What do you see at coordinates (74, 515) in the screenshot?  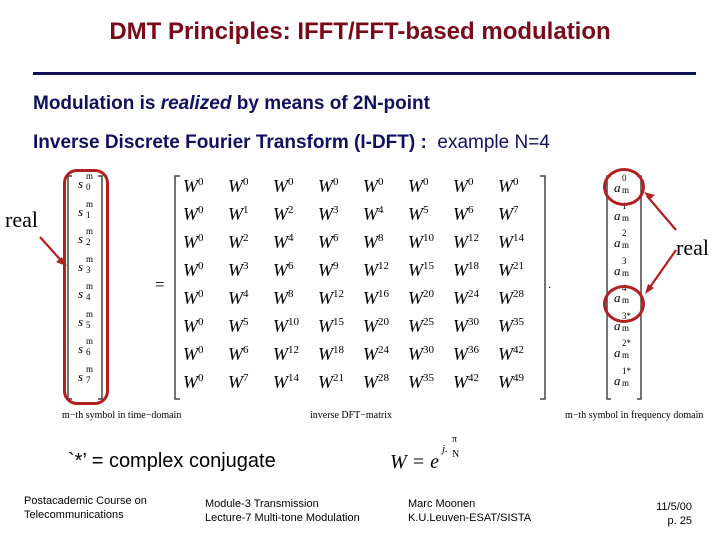 I see `footer-course-line-2: Telecommunications` at bounding box center [74, 515].